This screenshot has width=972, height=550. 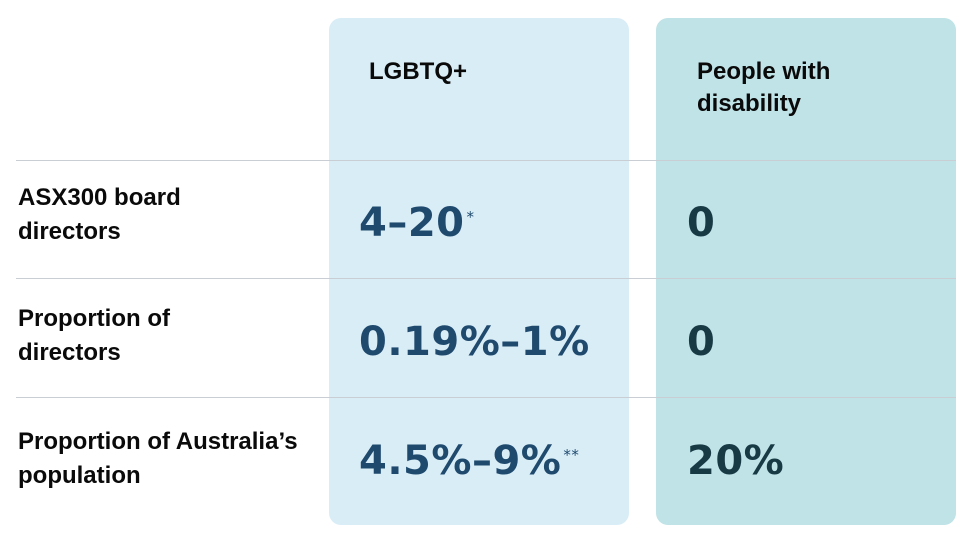 What do you see at coordinates (701, 342) in the screenshot?
I see `disability-proportion-directors-value: 0` at bounding box center [701, 342].